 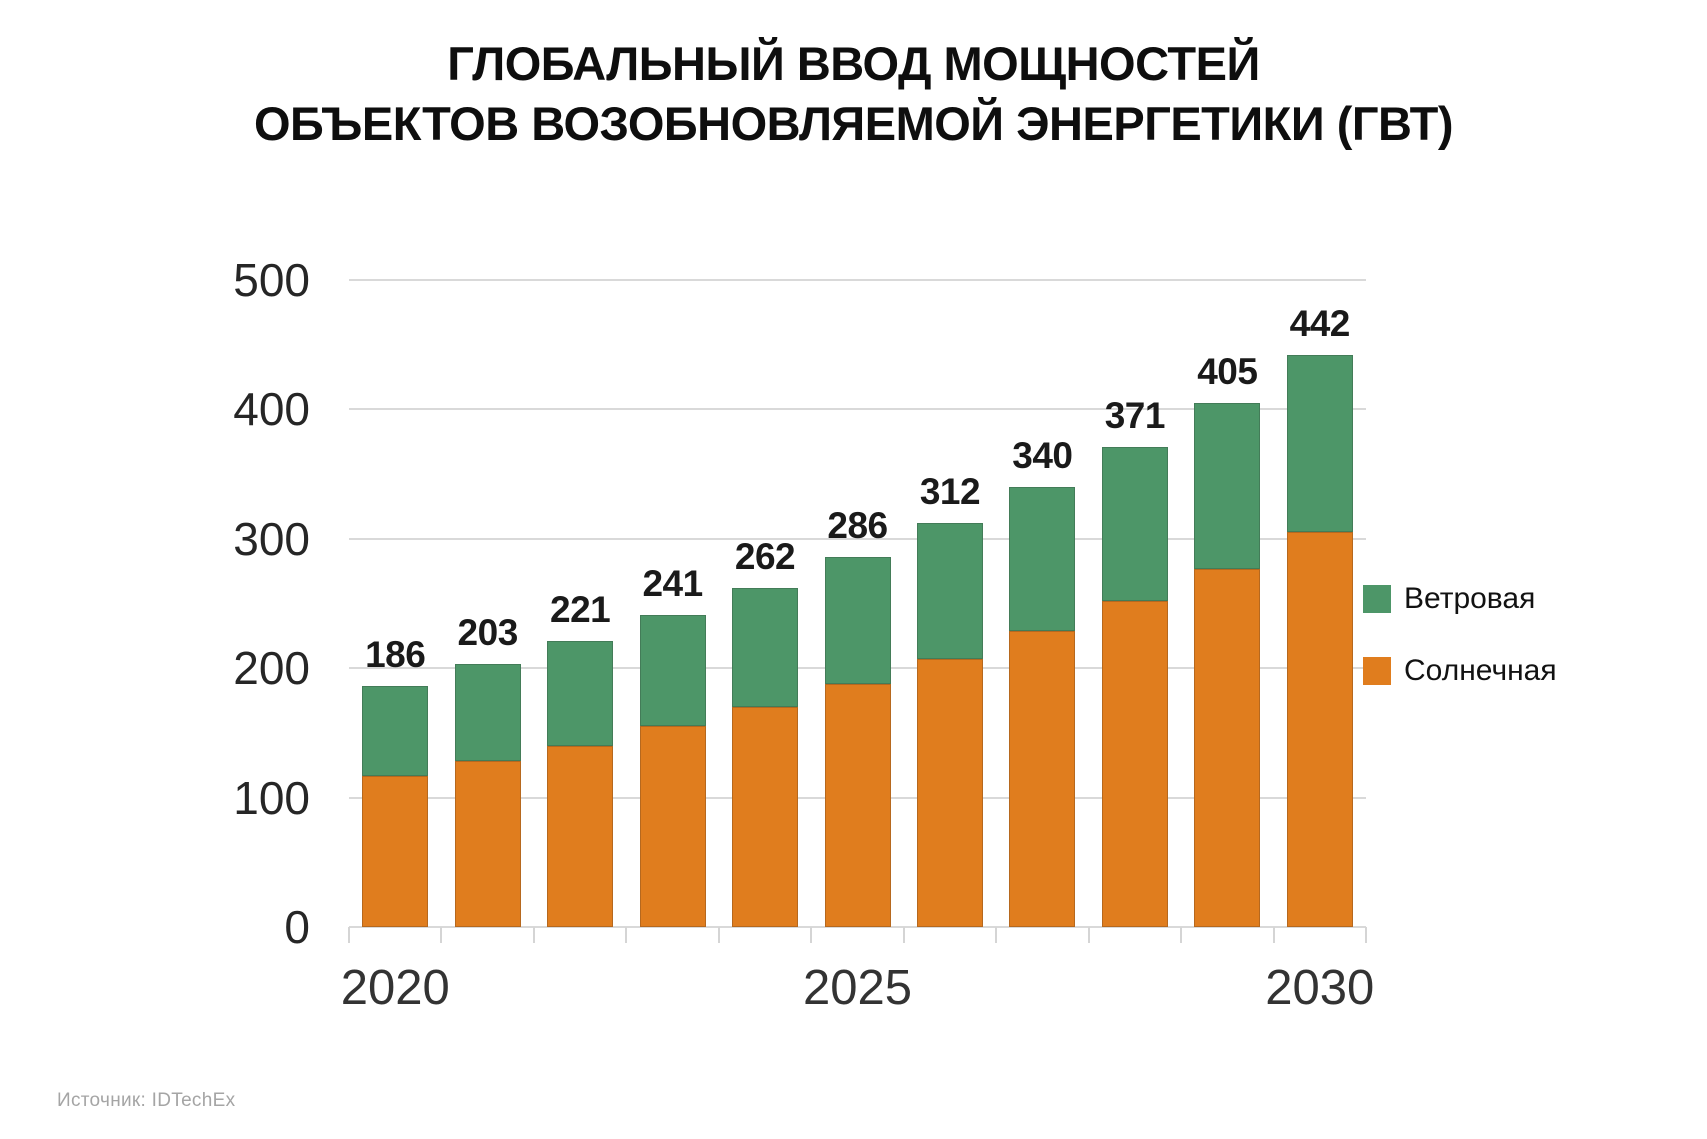 What do you see at coordinates (1227, 485) in the screenshot?
I see `bar-2029-wind-segment` at bounding box center [1227, 485].